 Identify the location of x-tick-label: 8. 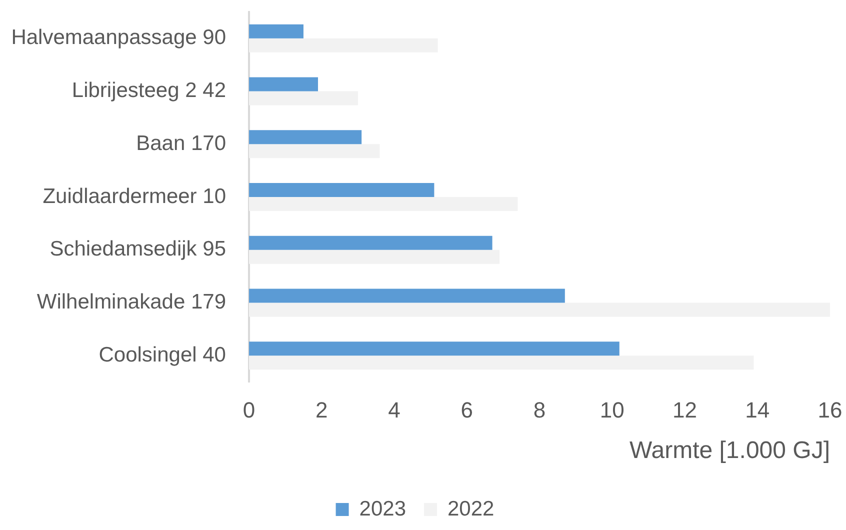
(539, 409).